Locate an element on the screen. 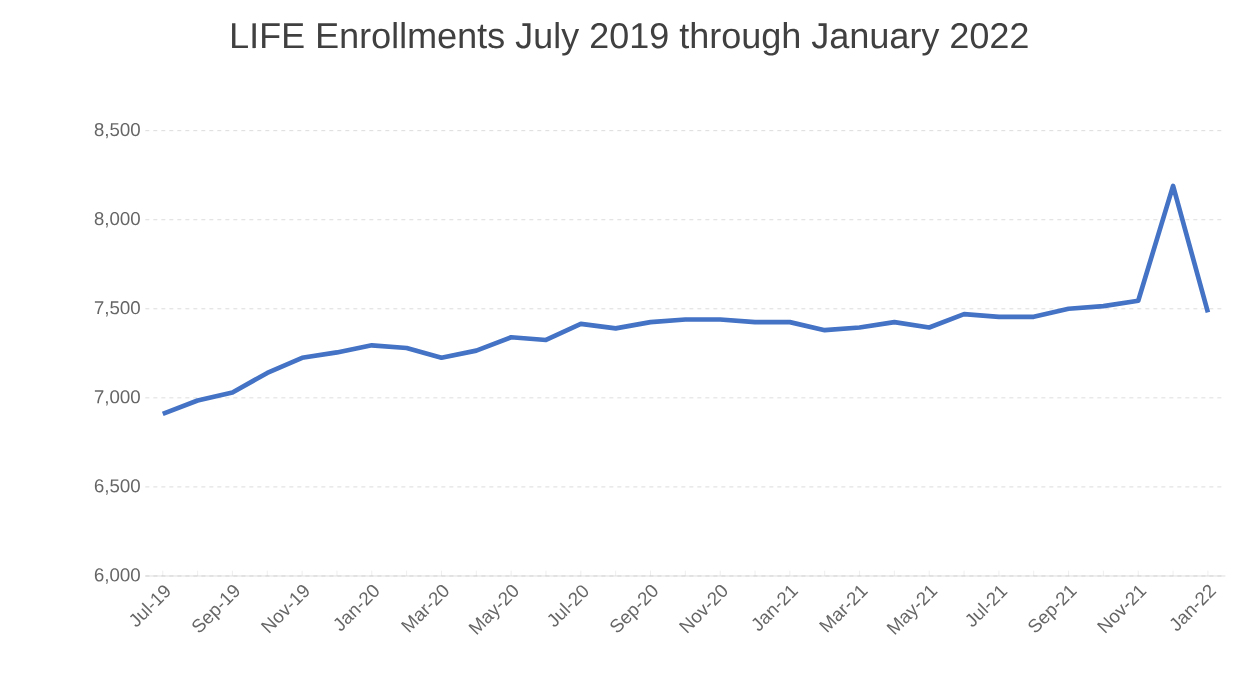 The height and width of the screenshot is (684, 1260). y-tick-label: 6,500 is located at coordinates (117, 487).